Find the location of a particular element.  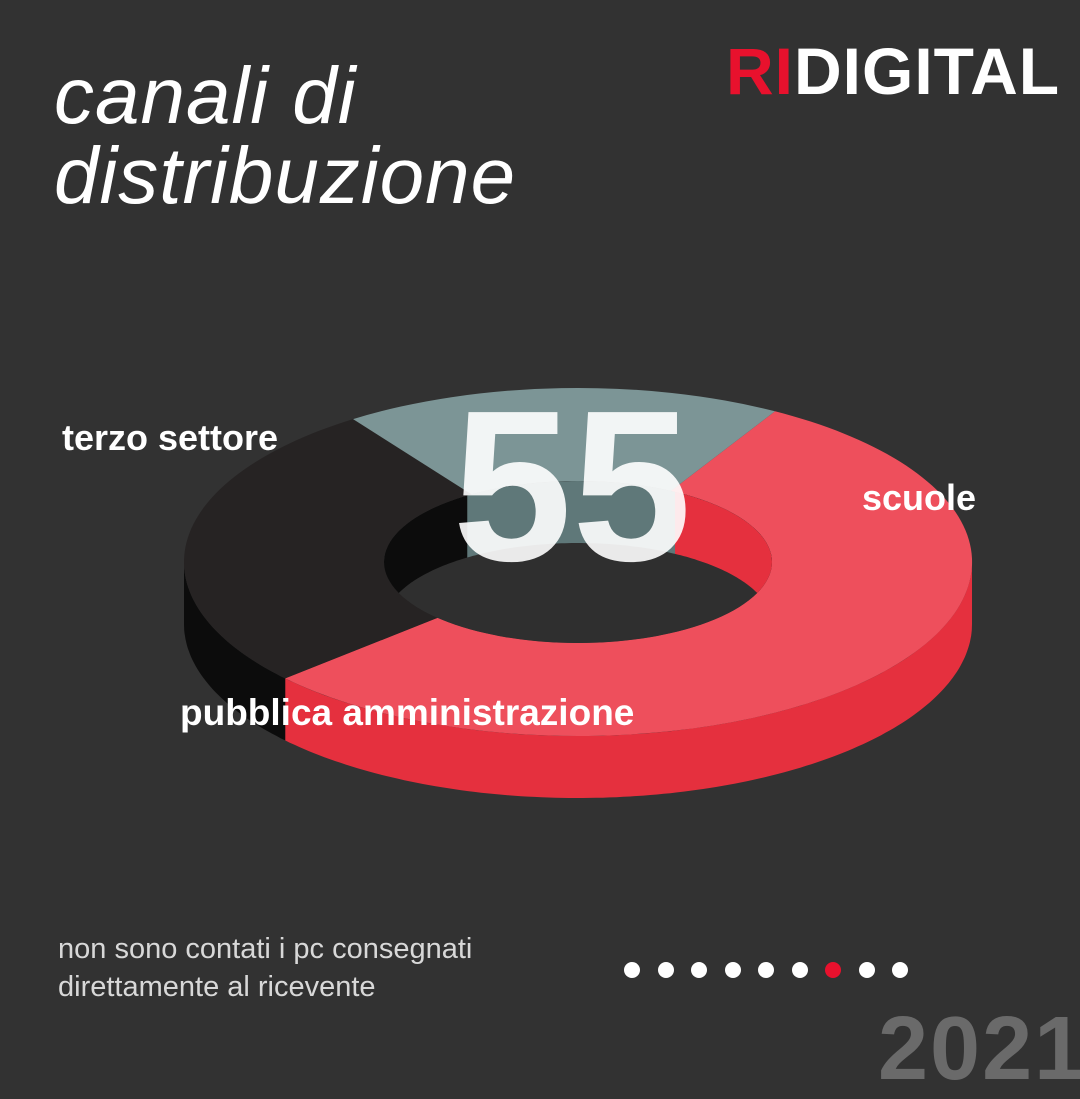

slice-inner-wall-terzo-settore is located at coordinates (571, 519).